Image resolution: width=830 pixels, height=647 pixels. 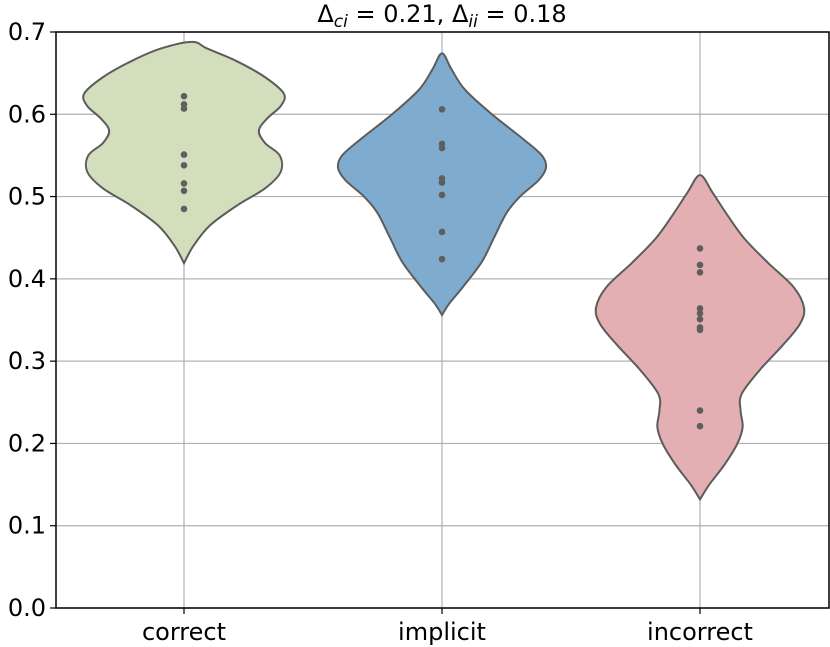 What do you see at coordinates (27, 114) in the screenshot?
I see `y-tick-label: 0.6` at bounding box center [27, 114].